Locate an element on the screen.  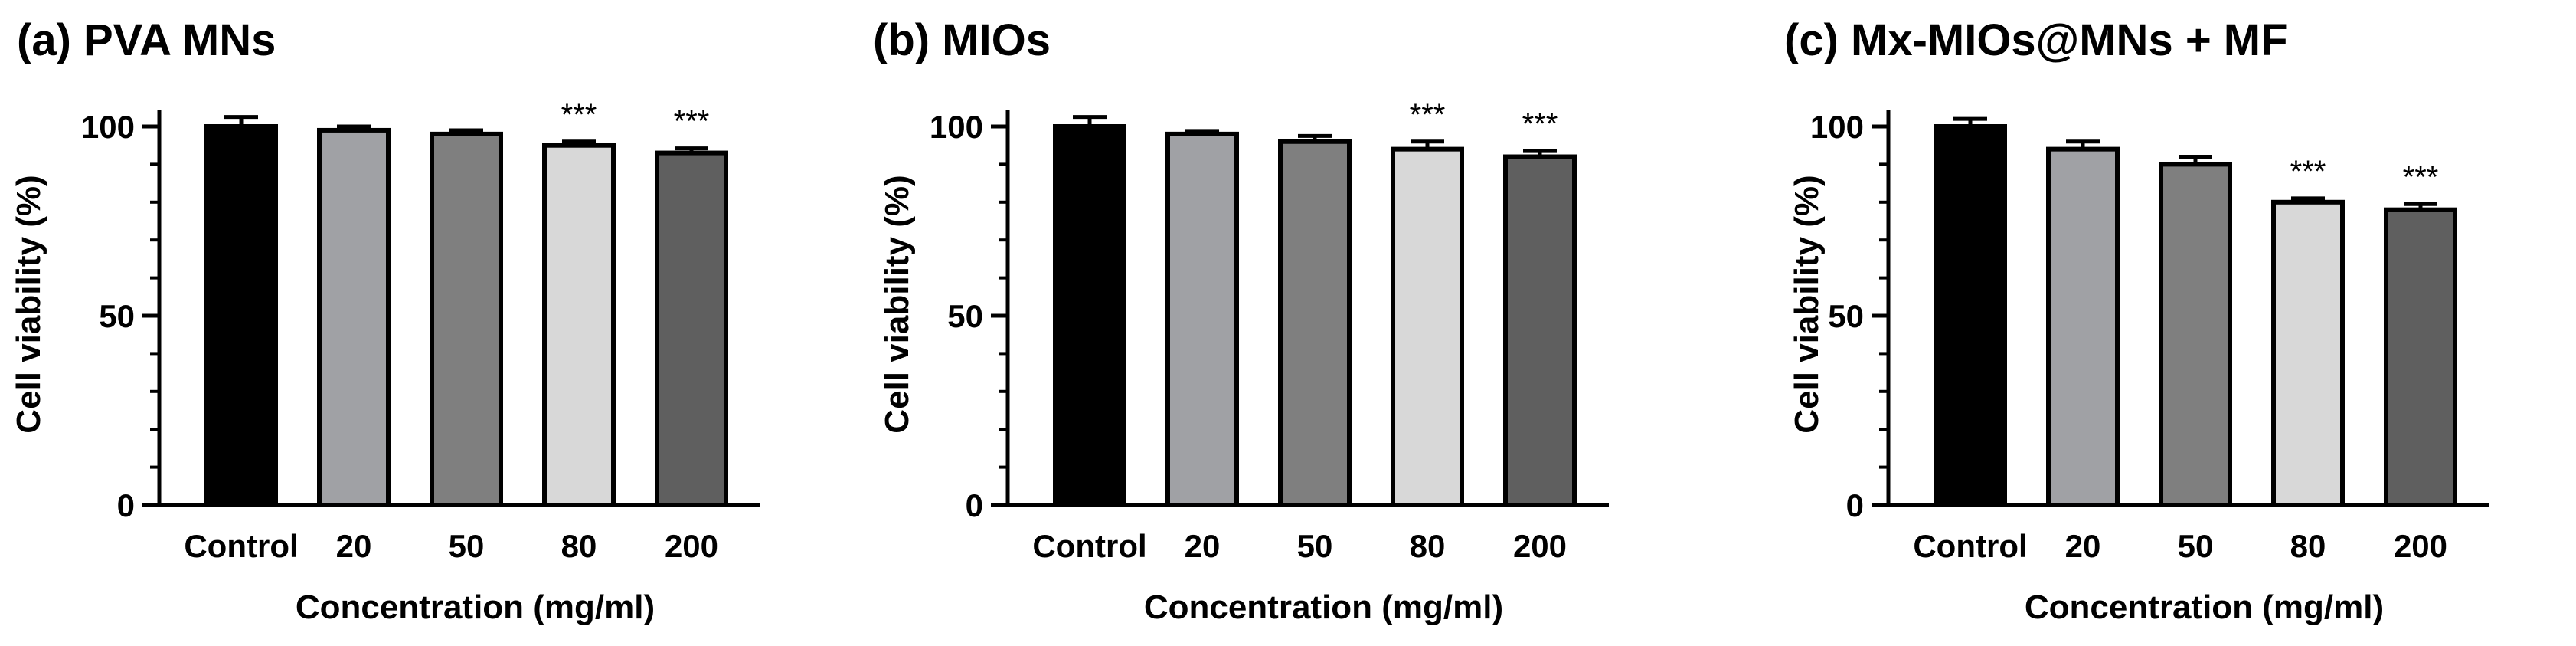
chart-title: (c) Mx-MIOs@MNs + MF is located at coordinates (2036, 40).